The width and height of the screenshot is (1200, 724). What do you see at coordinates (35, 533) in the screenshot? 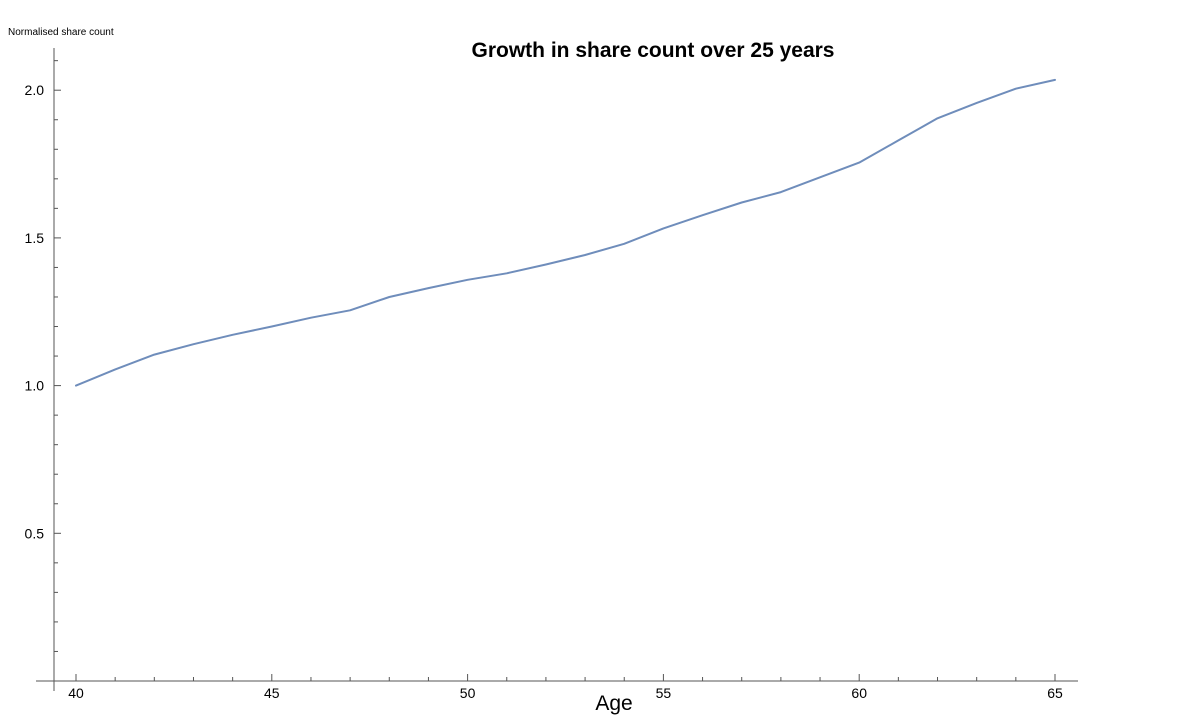
I see `y-tick-label: 0.5` at bounding box center [35, 533].